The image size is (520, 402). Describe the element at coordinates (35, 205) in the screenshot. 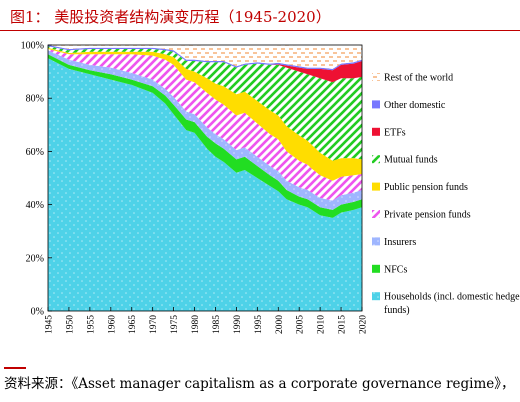

I see `y-tick-label: 40%` at that location.